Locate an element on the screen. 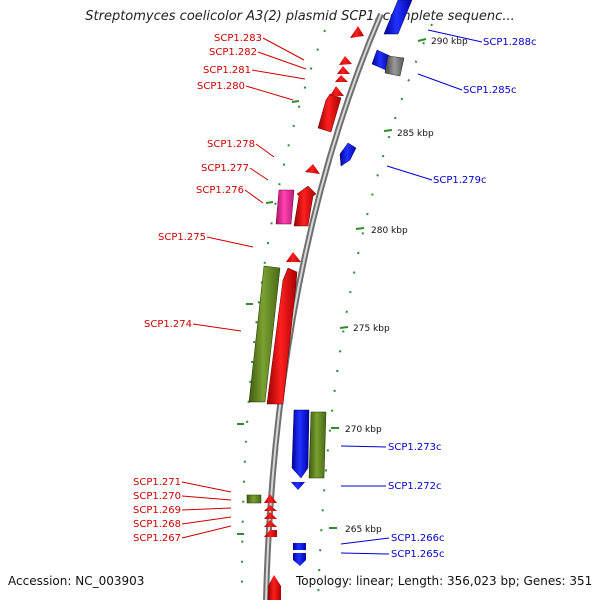 This screenshot has height=600, width=600. scale-marker: 270 kbp is located at coordinates (356, 430).